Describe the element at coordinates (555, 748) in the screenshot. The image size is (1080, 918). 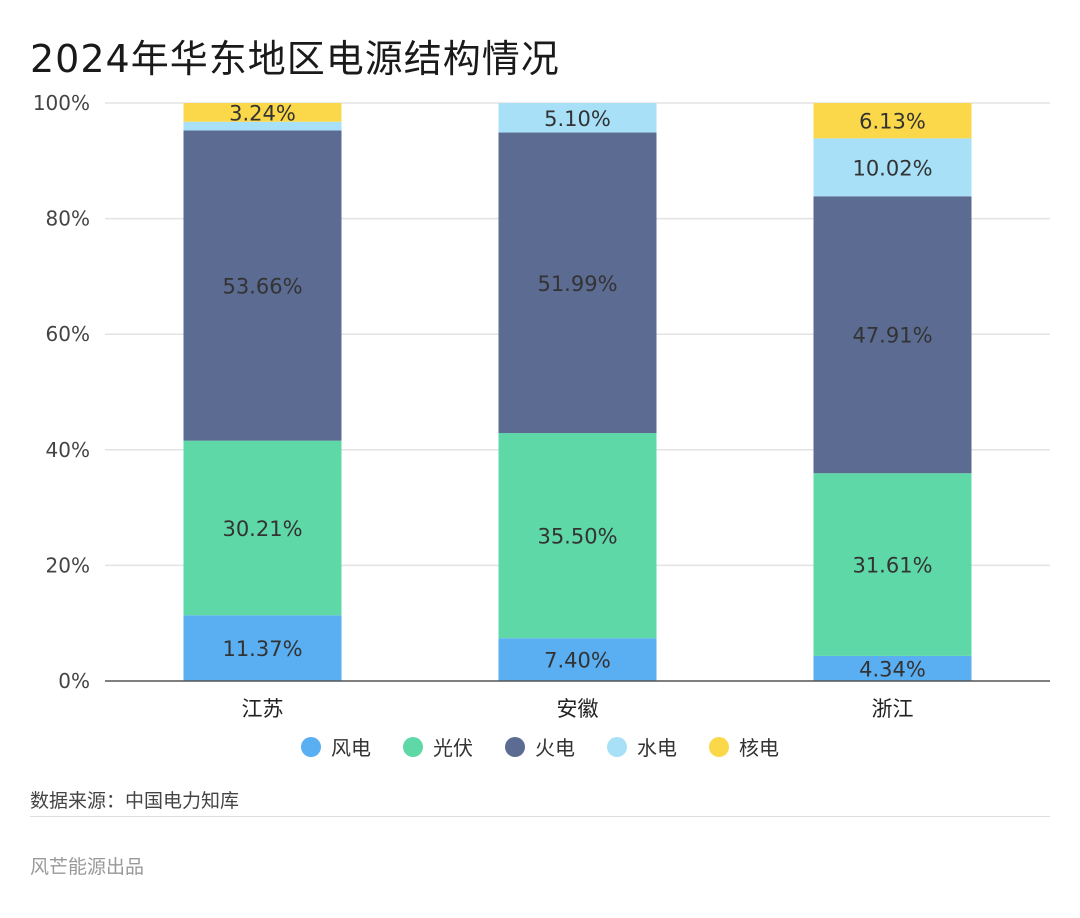
I see `legend-label: 火电` at that location.